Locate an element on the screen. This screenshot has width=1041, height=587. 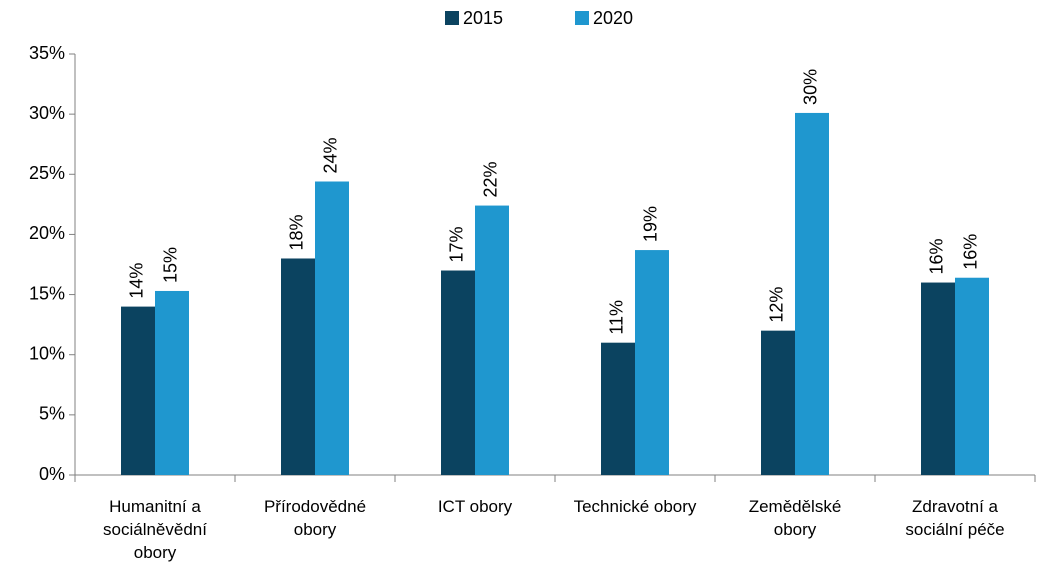
y-tick-label: 0% is located at coordinates (52, 474).